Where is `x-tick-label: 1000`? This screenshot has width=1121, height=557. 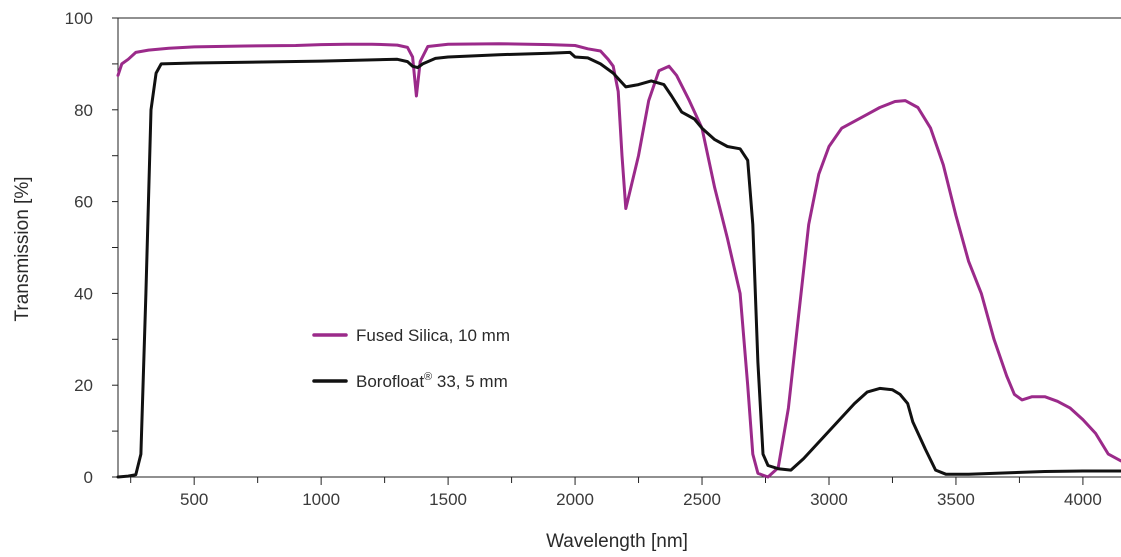
x-tick-label: 1000 is located at coordinates (321, 499).